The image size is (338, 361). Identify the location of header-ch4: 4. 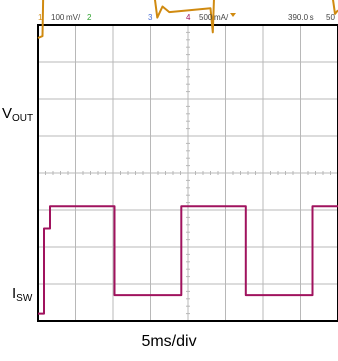
(188, 17).